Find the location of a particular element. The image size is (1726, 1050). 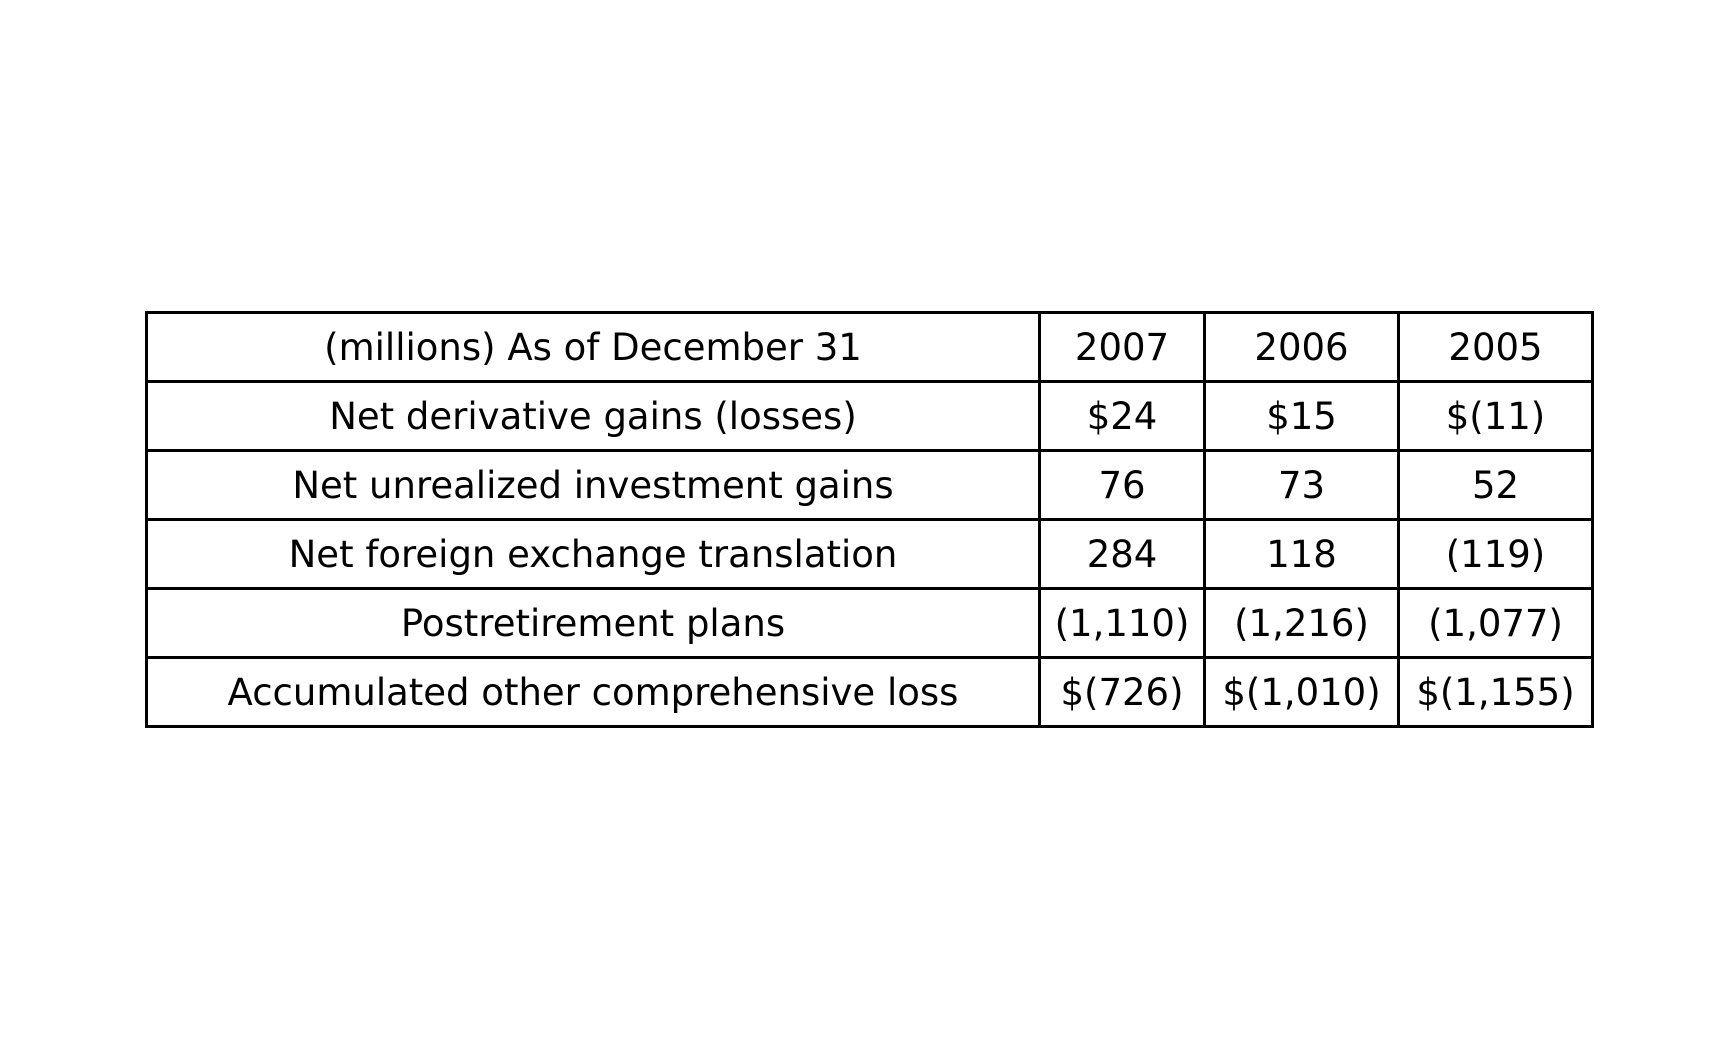

header-year-2005: 2005 is located at coordinates (1495, 347).